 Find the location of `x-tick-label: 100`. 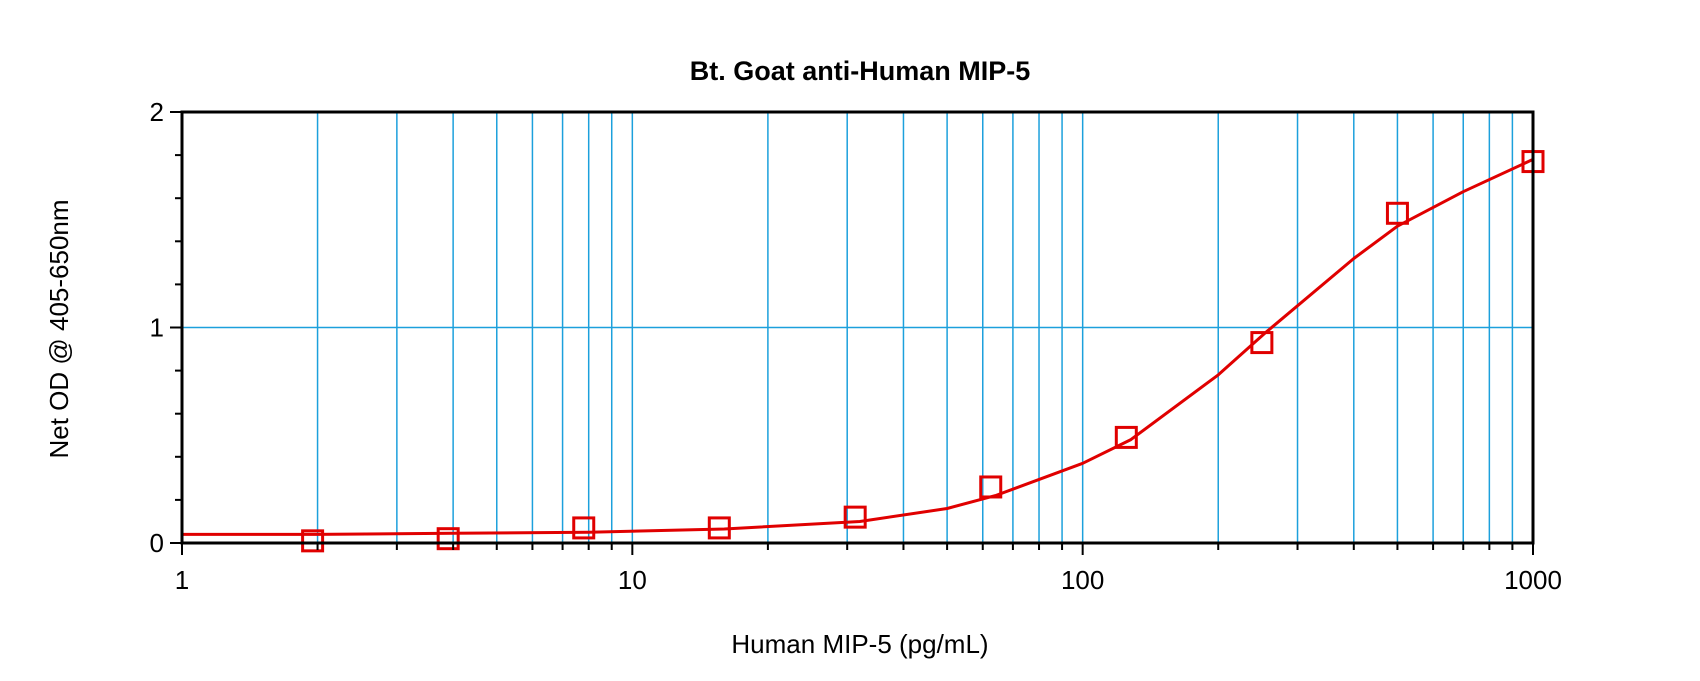

x-tick-label: 100 is located at coordinates (1082, 580).